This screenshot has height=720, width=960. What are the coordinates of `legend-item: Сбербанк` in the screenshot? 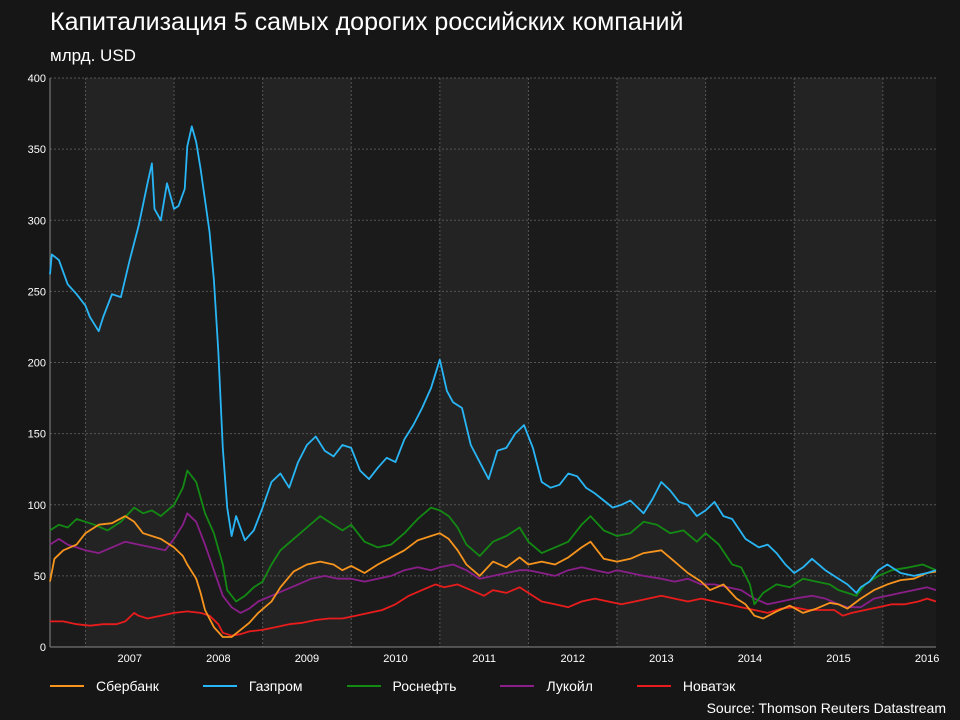 It's located at (104, 686).